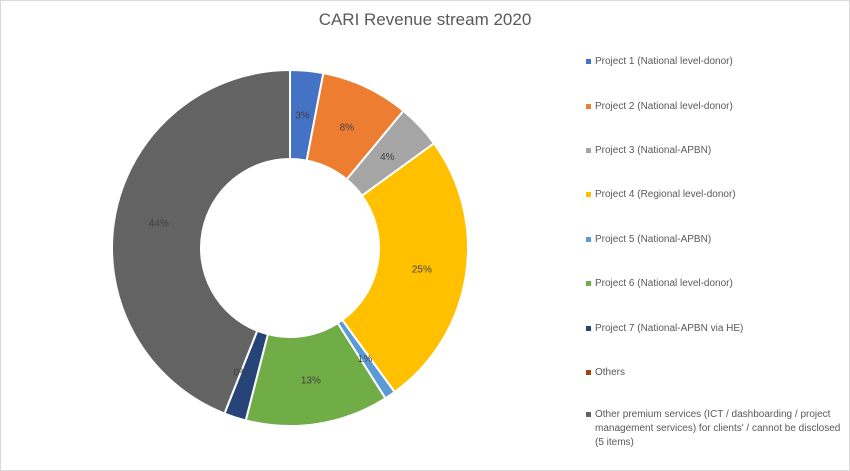  Describe the element at coordinates (653, 150) in the screenshot. I see `legend-label: Project 3 (National-APBN)` at that location.